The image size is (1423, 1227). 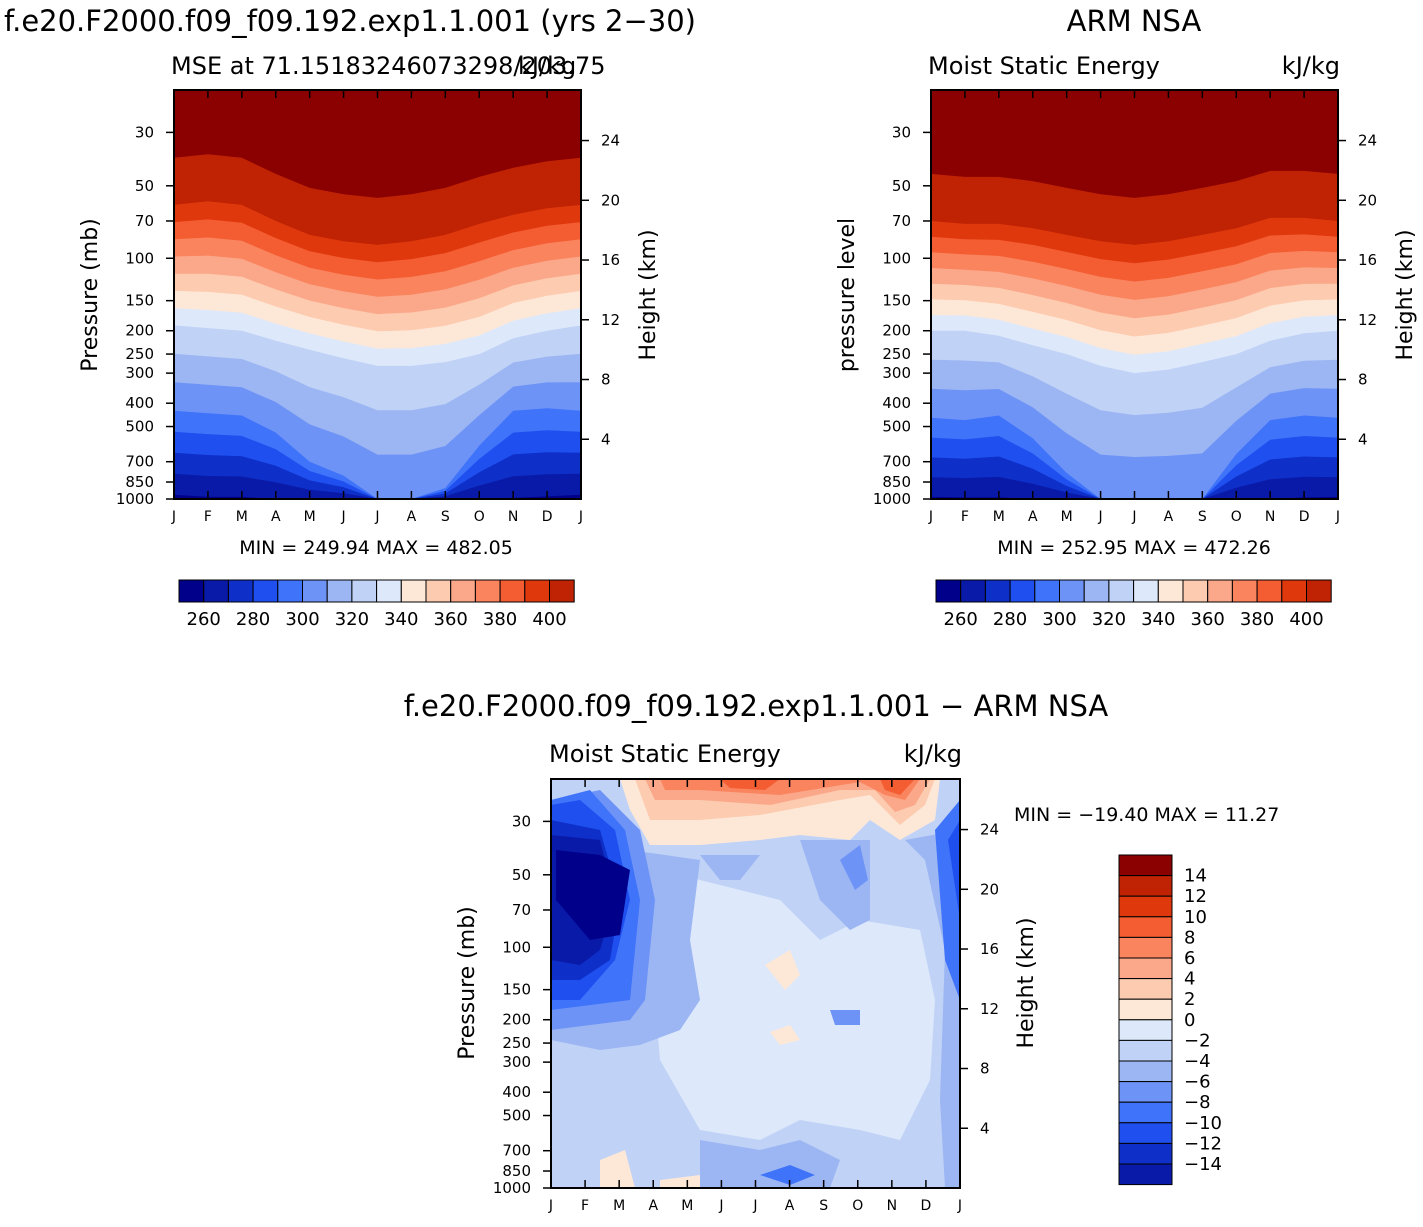 I want to click on colorbar-label: 14, so click(x=1195, y=876).